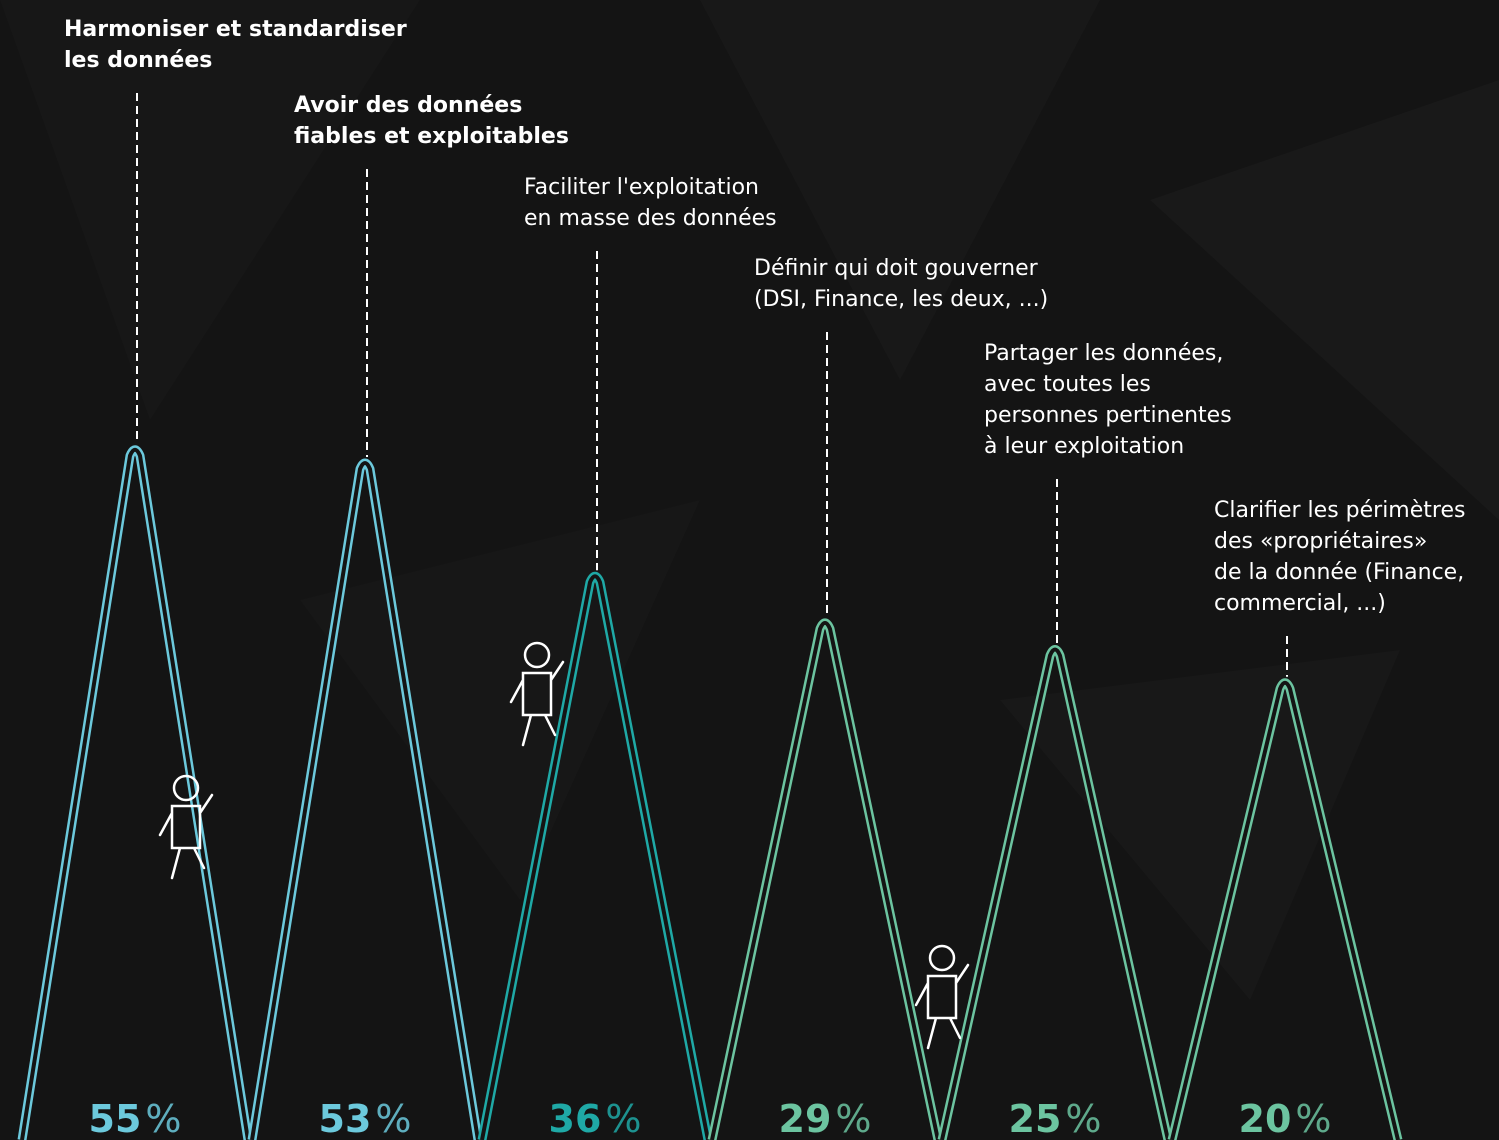 This screenshot has height=1140, width=1499. I want to click on label-line: des «propriétaires», so click(1320, 541).